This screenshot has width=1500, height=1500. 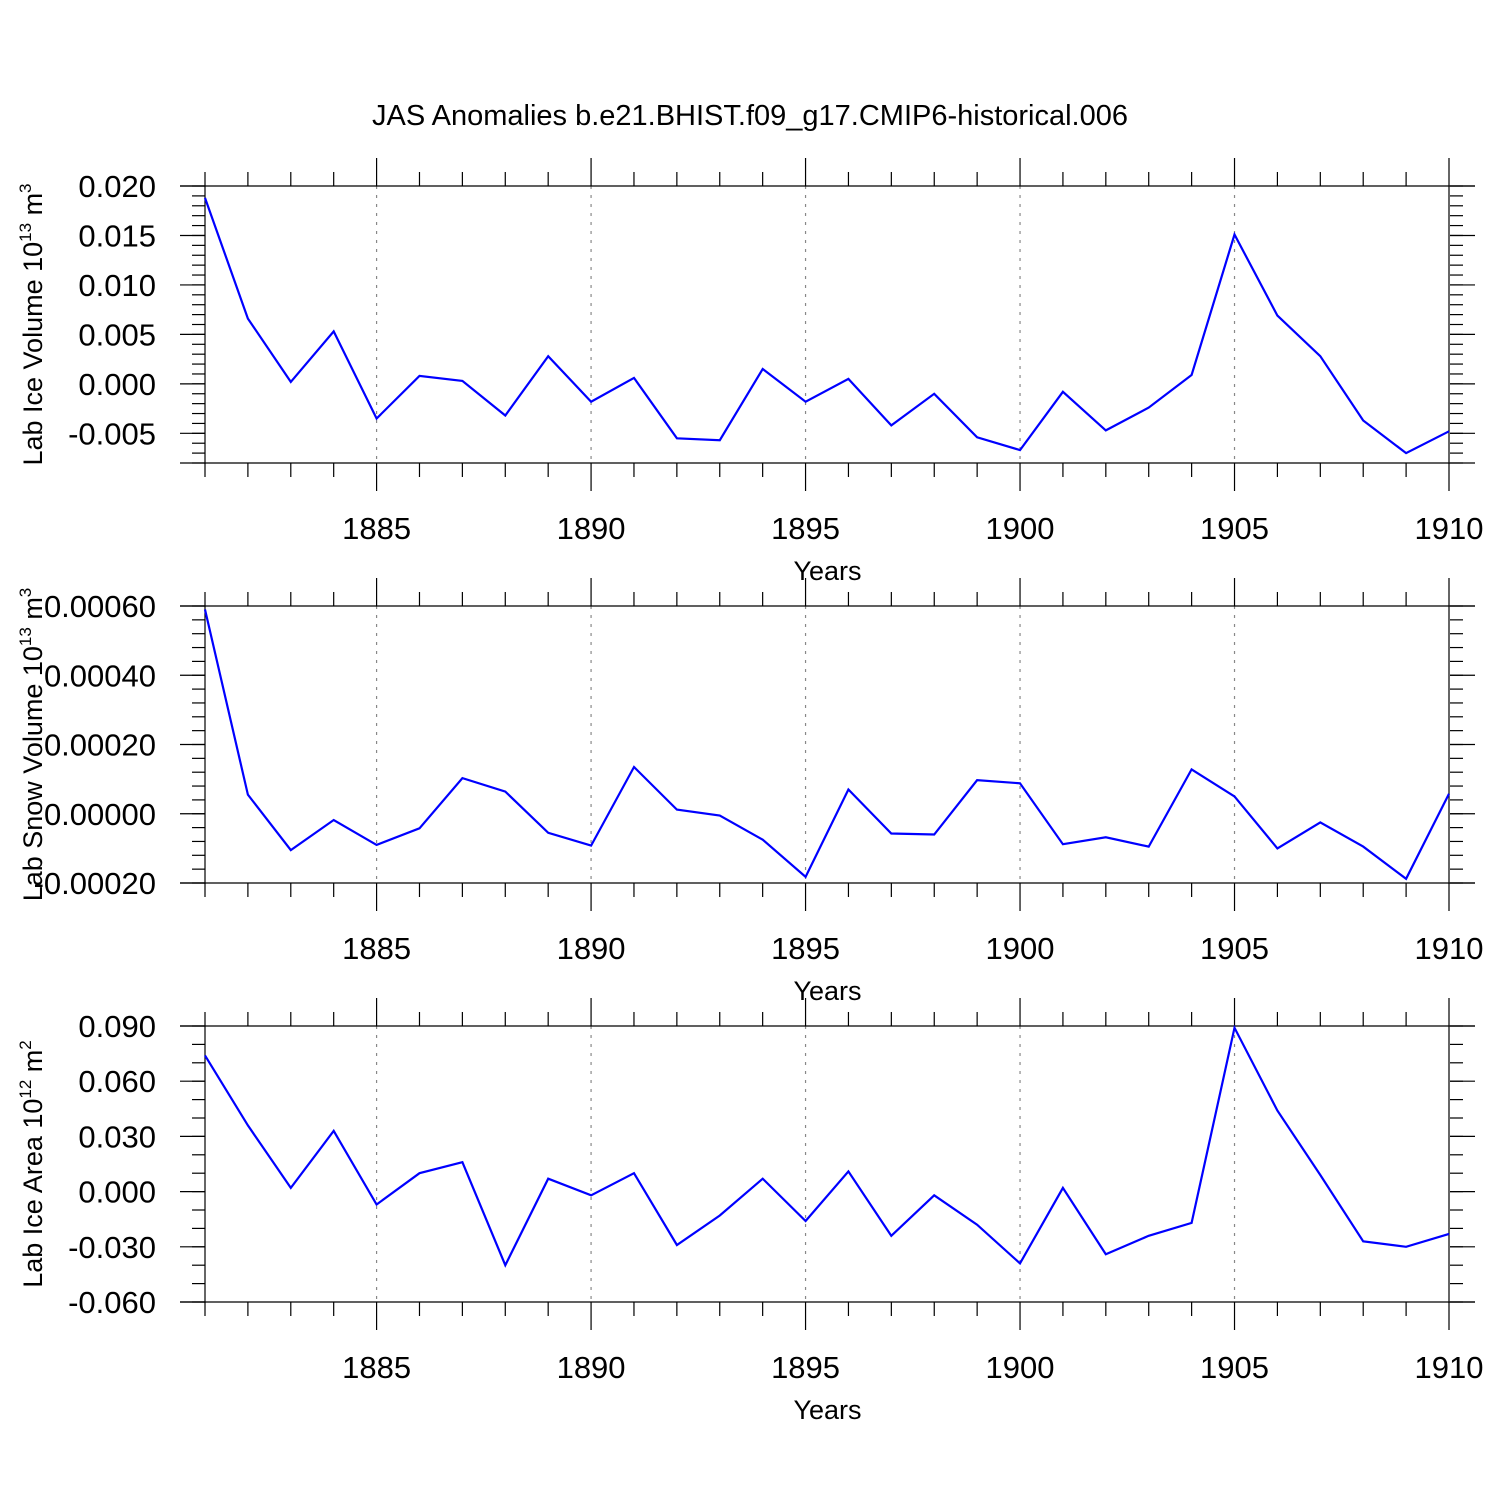 What do you see at coordinates (112, 1302) in the screenshot?
I see `y-tick-label: -0.060` at bounding box center [112, 1302].